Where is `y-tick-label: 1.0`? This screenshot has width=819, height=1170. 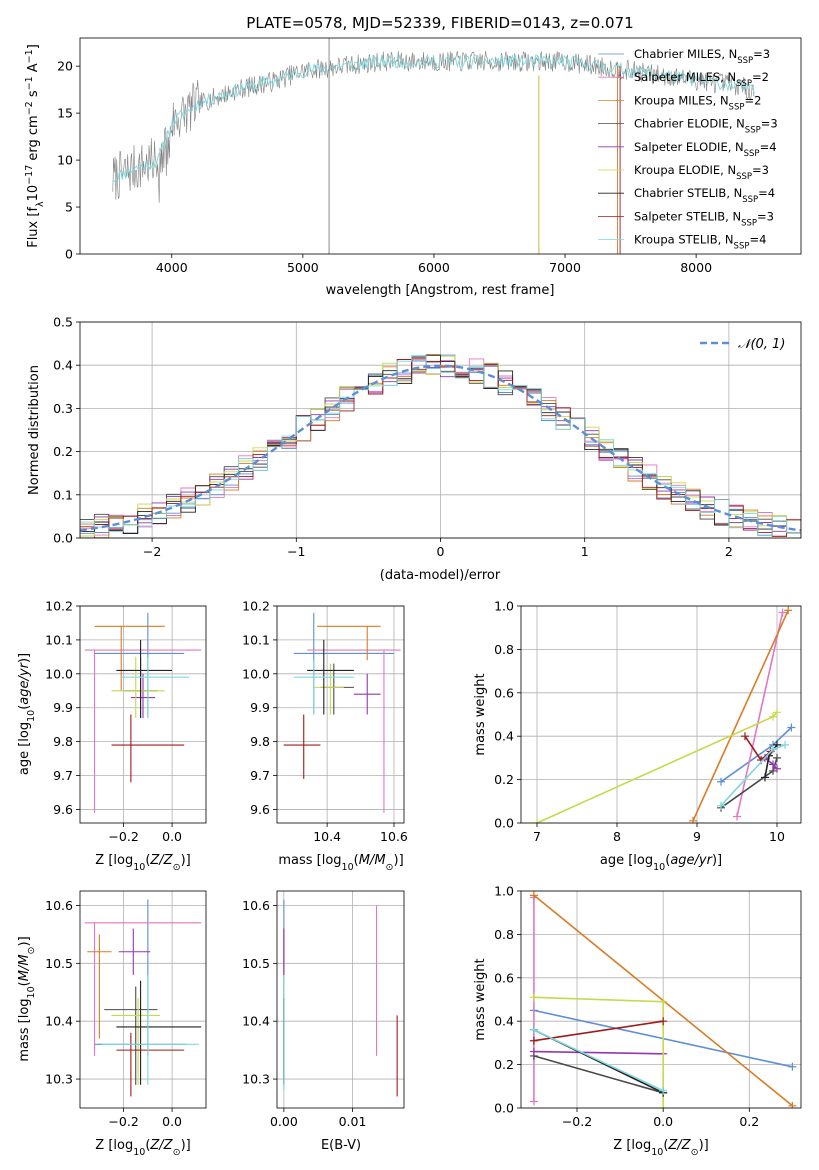 y-tick-label: 1.0 is located at coordinates (504, 891).